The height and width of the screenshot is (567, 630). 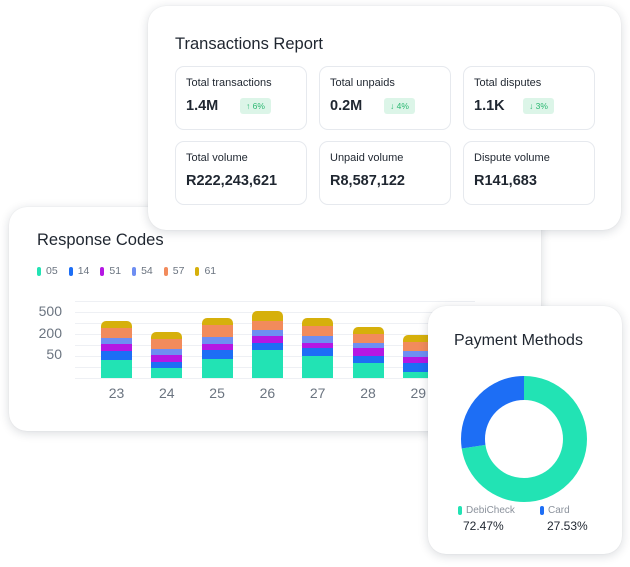 I want to click on x-tick-label: 28, so click(x=368, y=393).